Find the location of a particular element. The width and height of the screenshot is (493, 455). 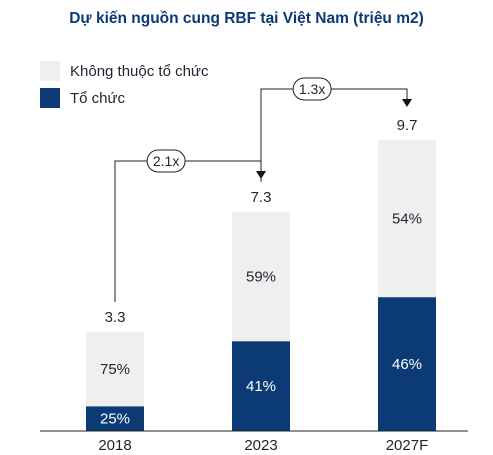

segment-data-label: 41% is located at coordinates (261, 386).